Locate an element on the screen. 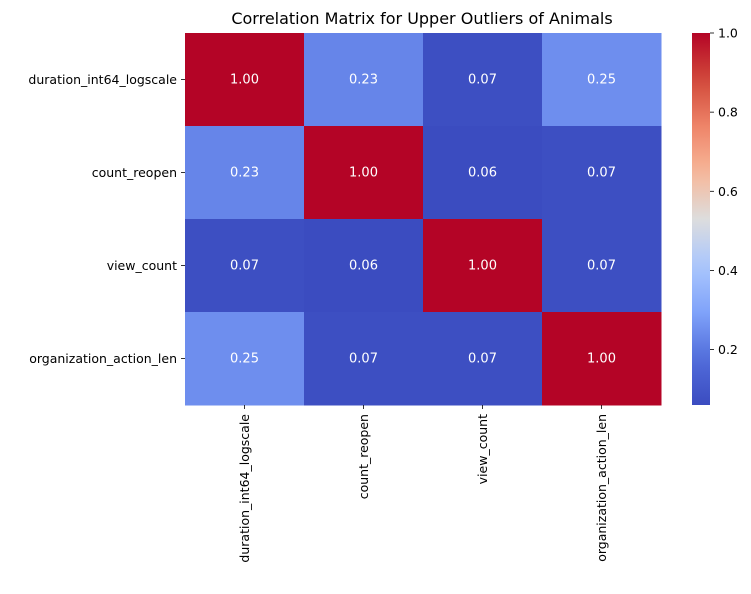  heatmap-cell-r3-c0 is located at coordinates (245, 359).